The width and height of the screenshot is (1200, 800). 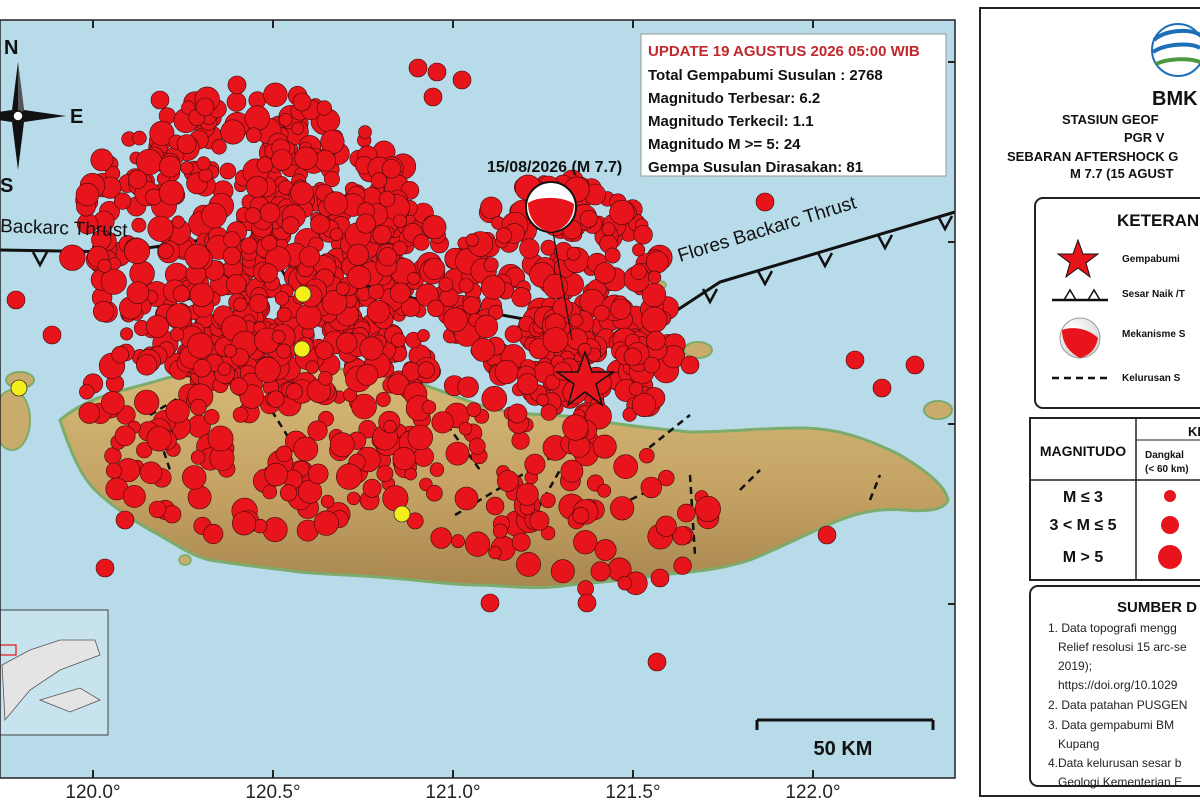 What do you see at coordinates (1153, 294) in the screenshot?
I see `legend-item-thrust: Sesar Naik /T` at bounding box center [1153, 294].